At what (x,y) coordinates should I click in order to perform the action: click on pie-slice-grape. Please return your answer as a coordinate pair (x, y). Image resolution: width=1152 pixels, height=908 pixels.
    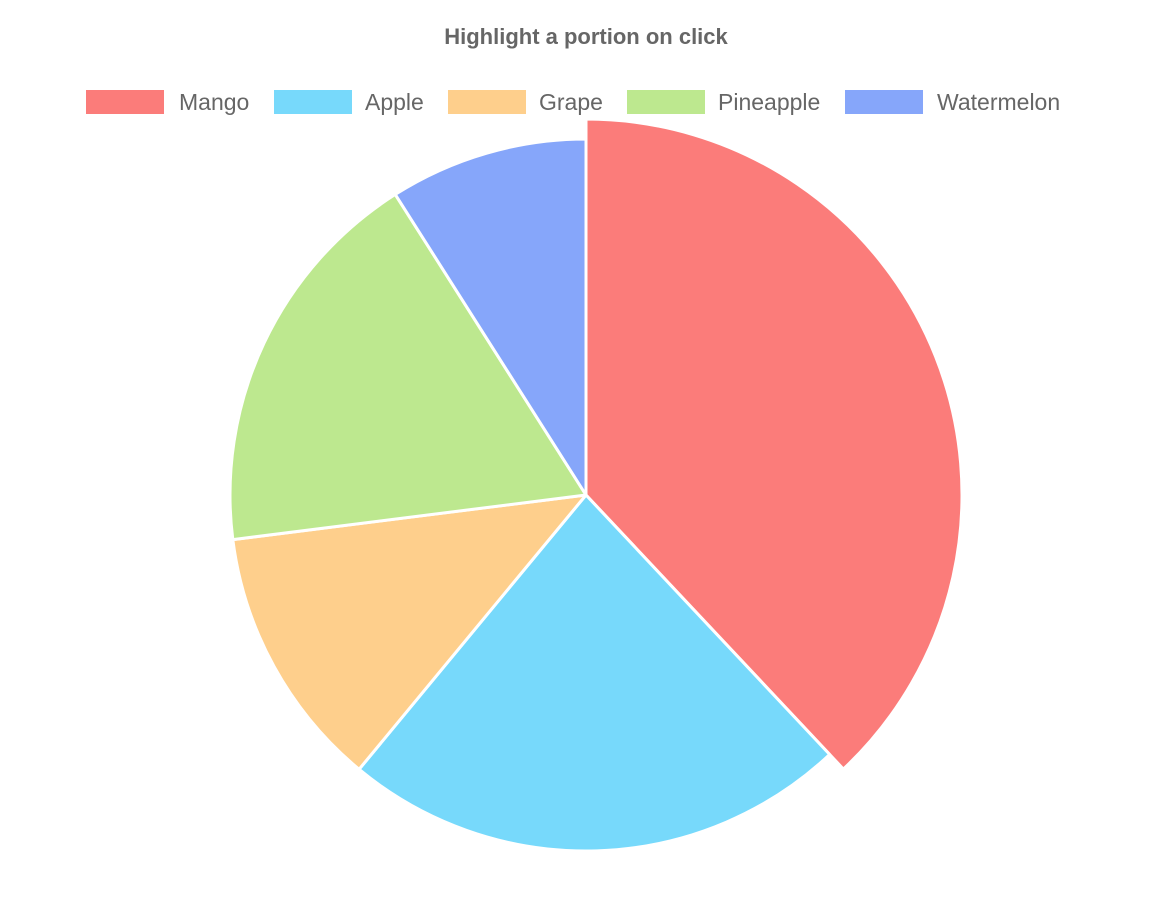
    Looking at the image, I should click on (409, 632).